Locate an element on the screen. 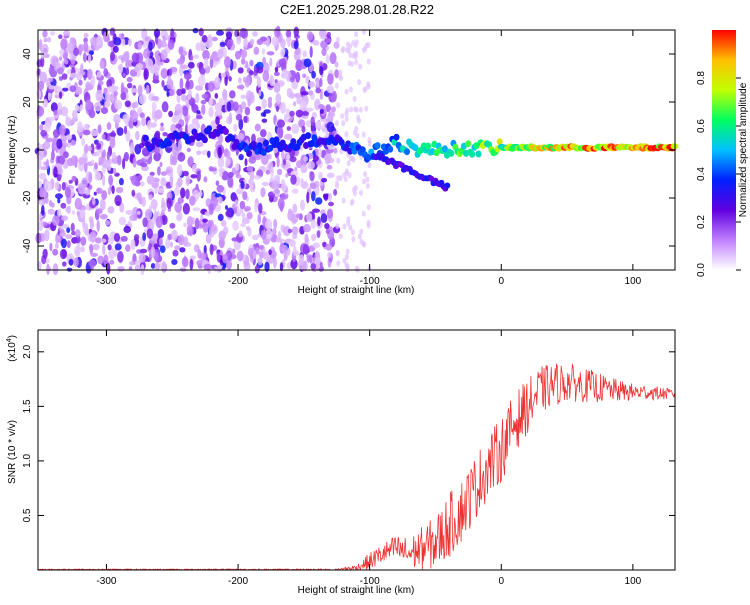  spectrogram-signal-blob is located at coordinates (428, 146).